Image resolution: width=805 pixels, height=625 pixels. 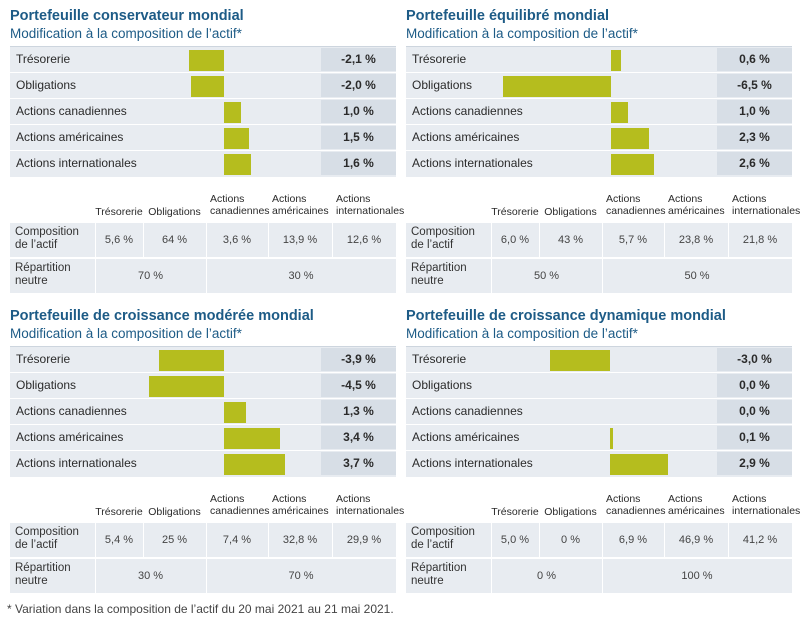 I want to click on category-label: Actions canadiennes, so click(x=467, y=111).